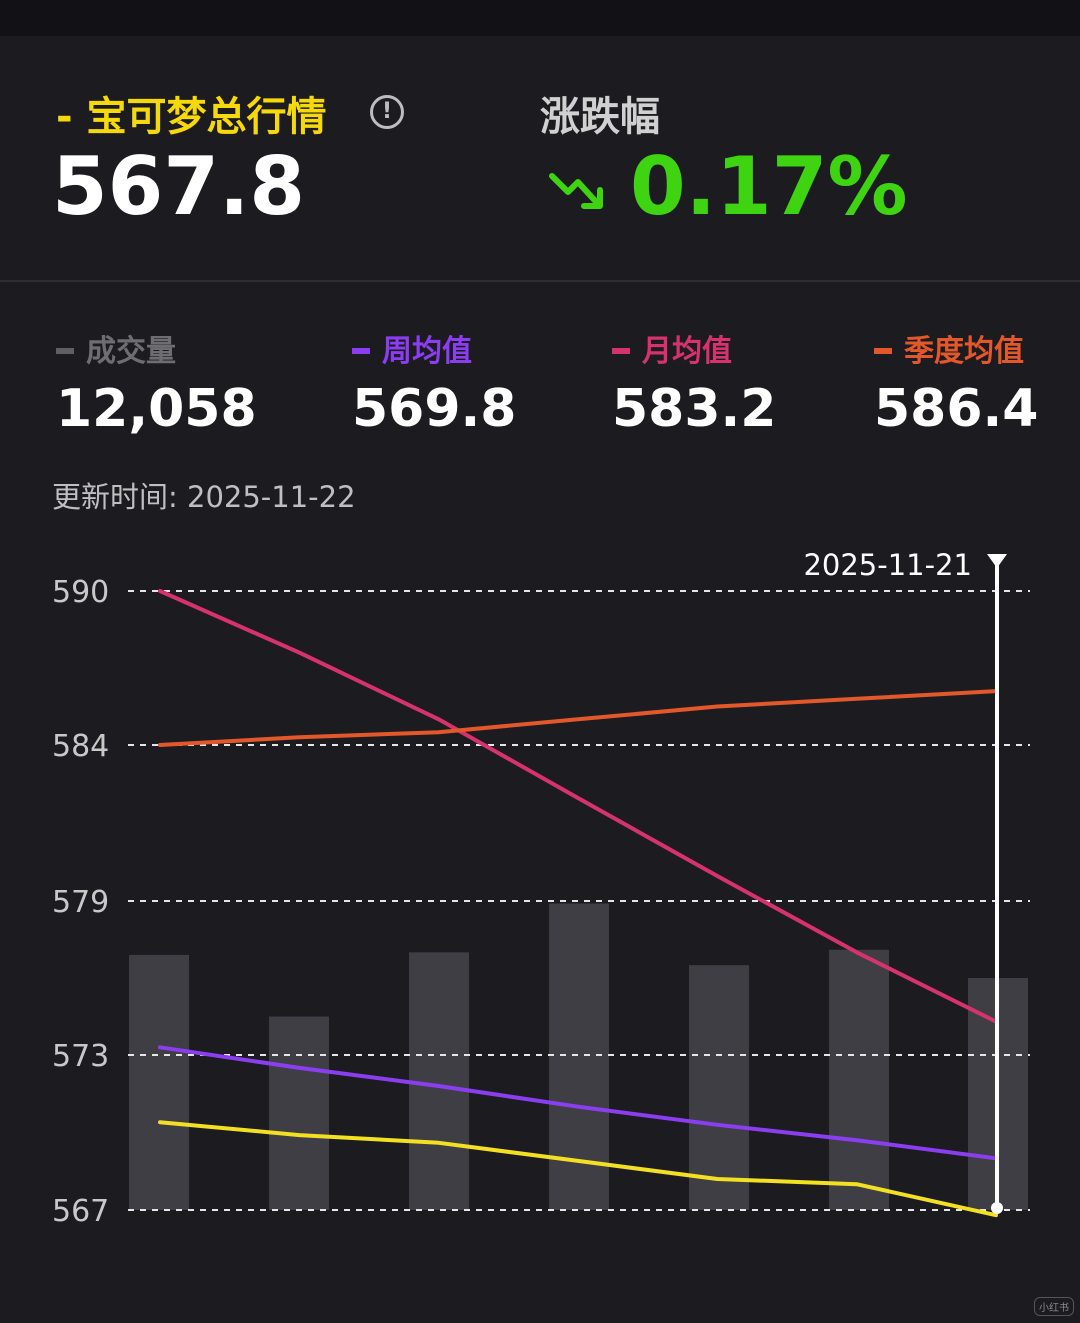 The width and height of the screenshot is (1080, 1323). Describe the element at coordinates (80, 902) in the screenshot. I see `y-tick-label: 579` at that location.